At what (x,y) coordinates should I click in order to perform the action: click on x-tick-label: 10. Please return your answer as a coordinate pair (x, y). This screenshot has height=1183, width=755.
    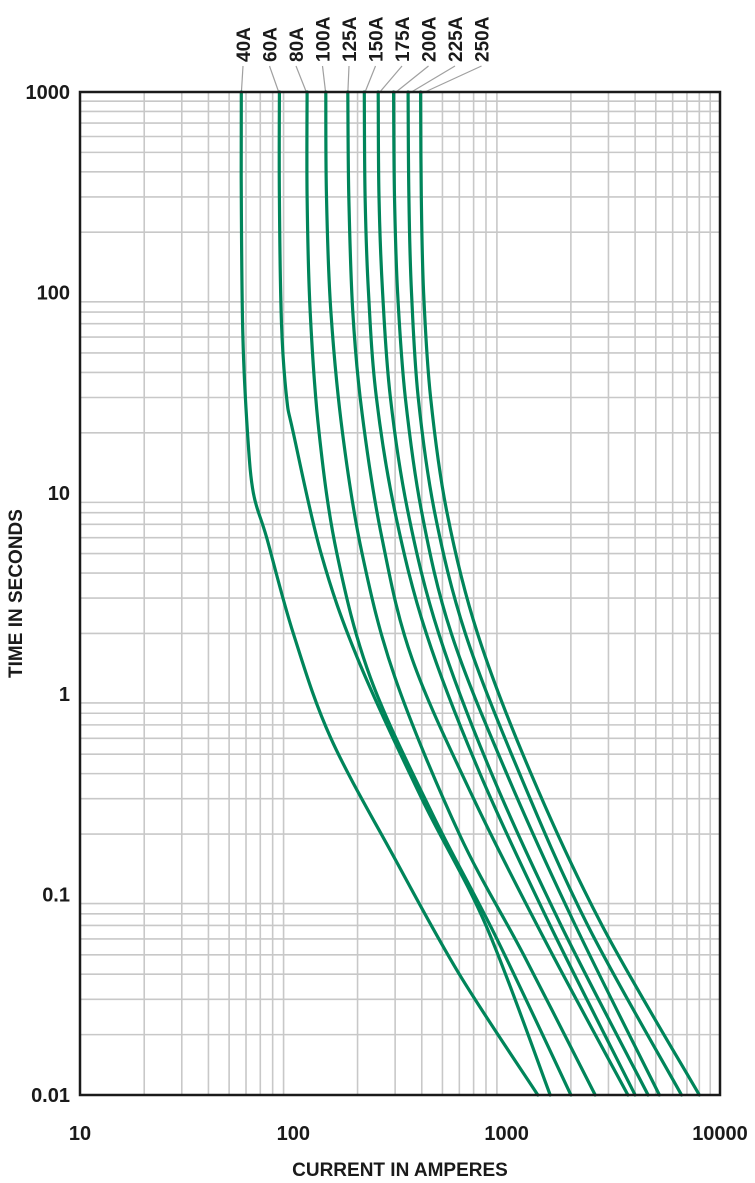
    Looking at the image, I should click on (80, 1134).